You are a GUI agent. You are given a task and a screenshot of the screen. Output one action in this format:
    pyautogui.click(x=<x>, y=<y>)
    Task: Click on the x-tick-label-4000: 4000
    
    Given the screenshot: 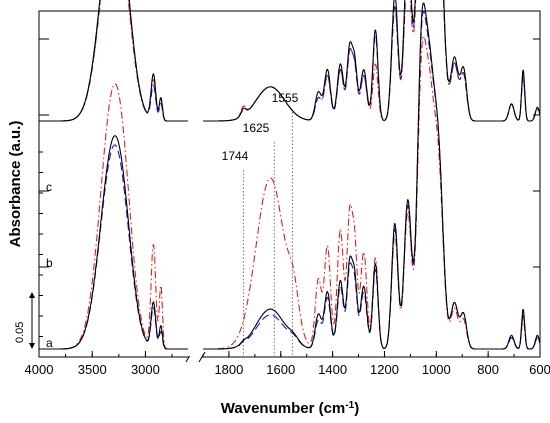 What is the action you would take?
    pyautogui.click(x=39, y=369)
    